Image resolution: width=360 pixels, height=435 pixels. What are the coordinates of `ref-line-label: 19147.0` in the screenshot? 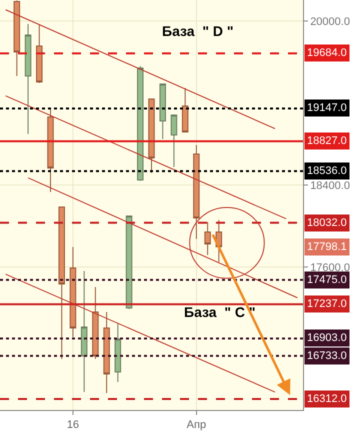 It's located at (327, 108).